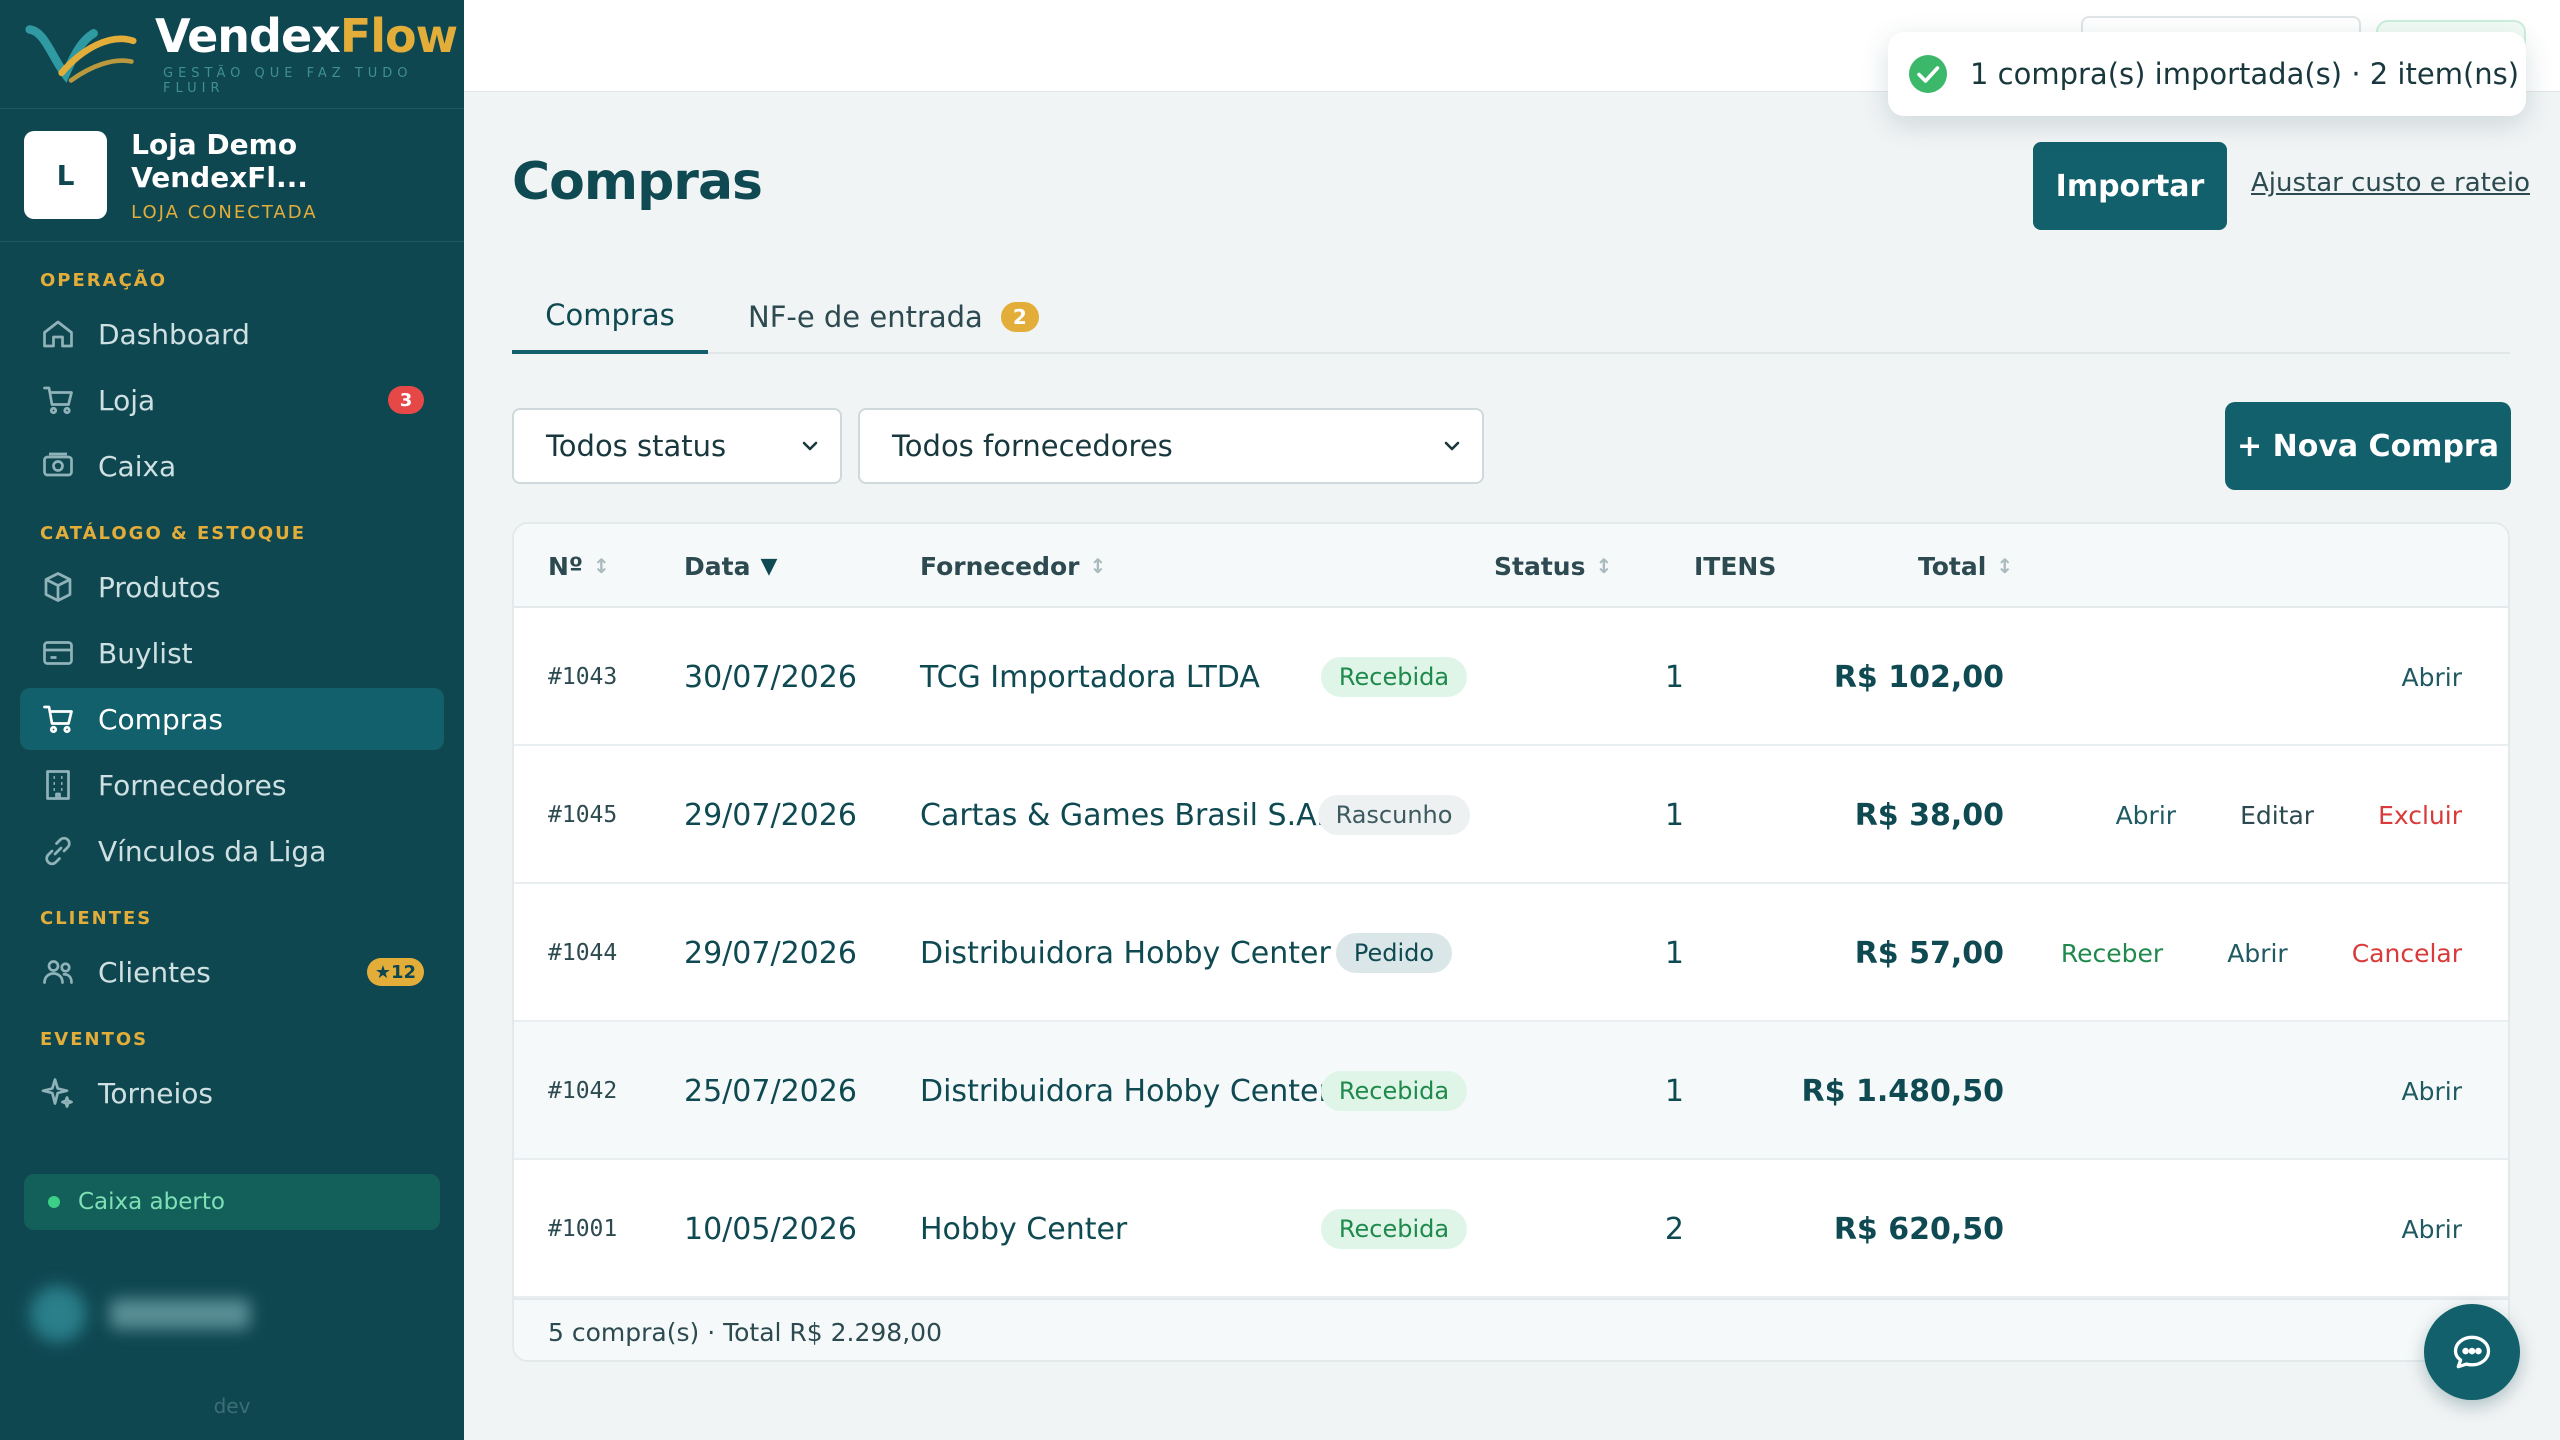 This screenshot has height=1440, width=2560. I want to click on import-button: Importar, so click(2130, 186).